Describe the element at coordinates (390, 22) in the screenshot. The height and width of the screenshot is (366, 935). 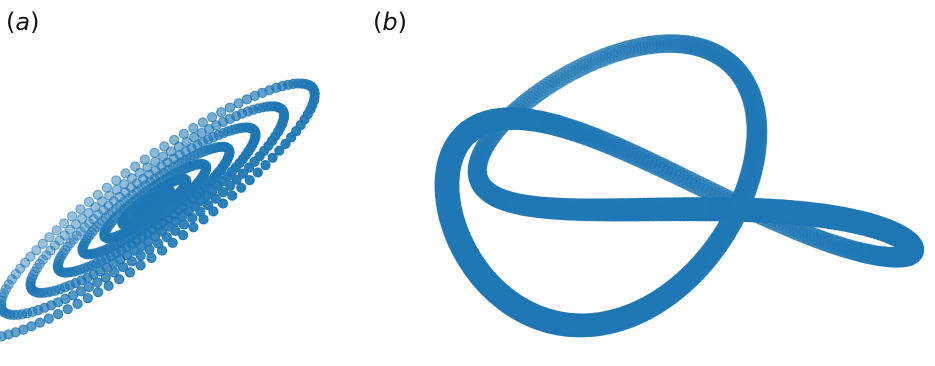
I see `panel-b-label: (b)` at that location.